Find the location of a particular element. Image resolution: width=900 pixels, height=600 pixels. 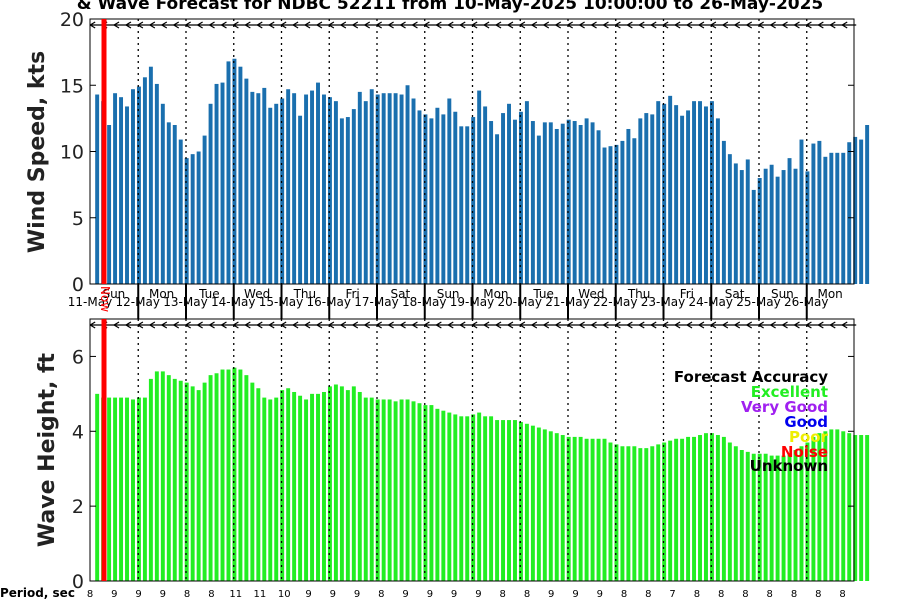

day-name-label: Sun is located at coordinates (448, 294).